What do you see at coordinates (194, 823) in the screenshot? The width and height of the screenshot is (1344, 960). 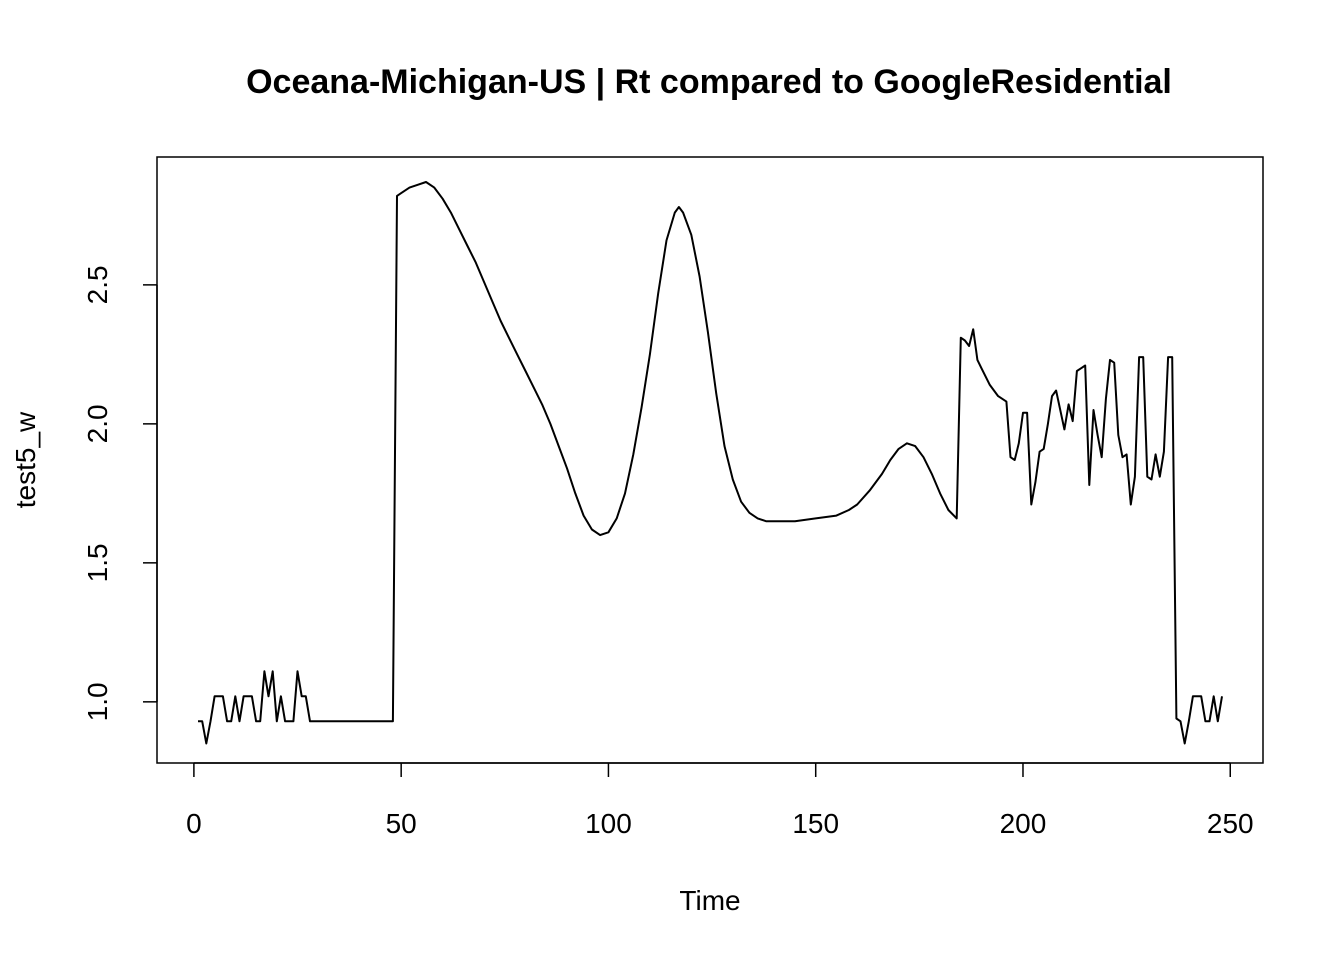 I see `x-tick-label: 0` at bounding box center [194, 823].